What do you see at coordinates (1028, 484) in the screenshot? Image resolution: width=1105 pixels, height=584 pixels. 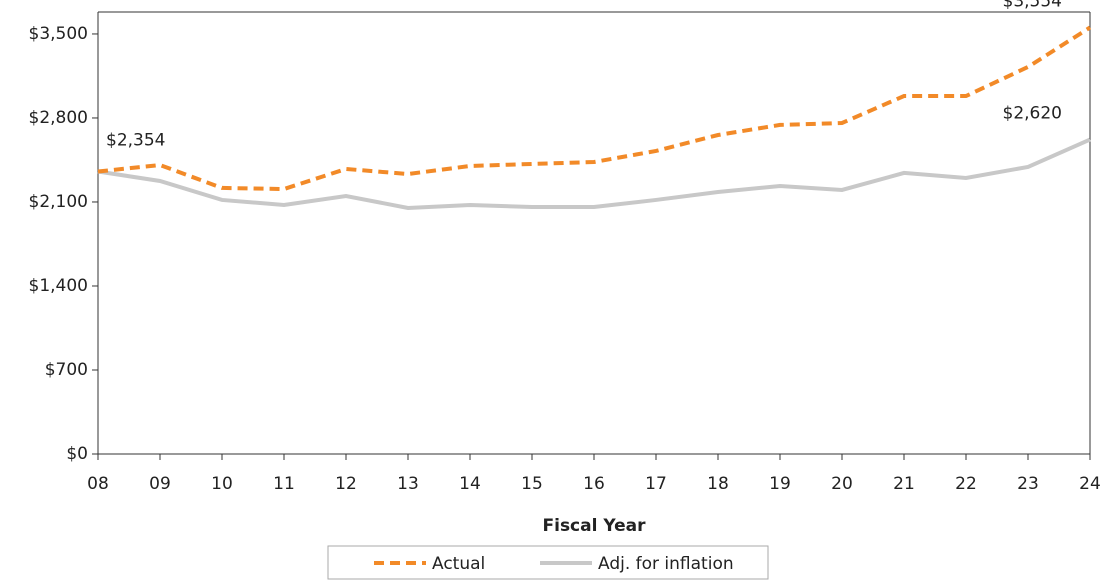 I see `x-tick-label: 23` at bounding box center [1028, 484].